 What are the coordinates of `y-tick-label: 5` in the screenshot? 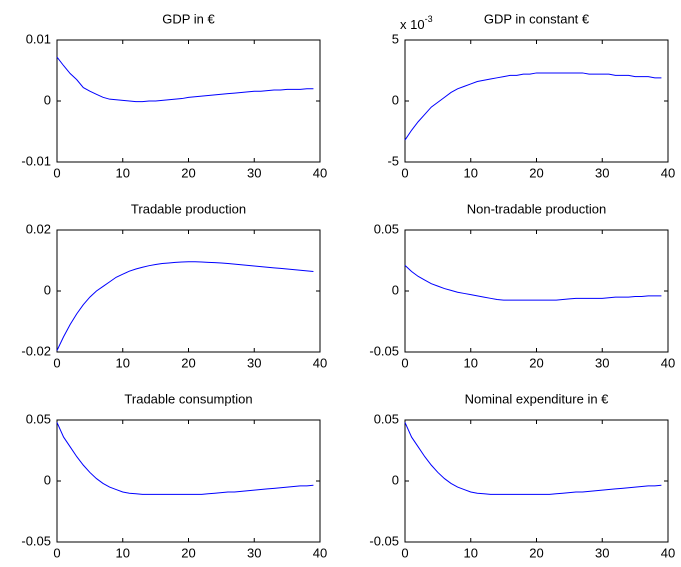 It's located at (395, 38).